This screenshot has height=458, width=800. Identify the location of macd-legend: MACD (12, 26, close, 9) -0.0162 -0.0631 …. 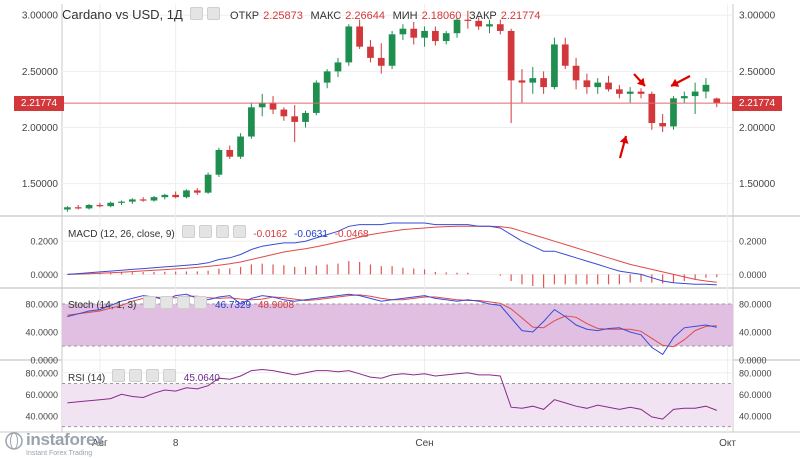
(220, 232).